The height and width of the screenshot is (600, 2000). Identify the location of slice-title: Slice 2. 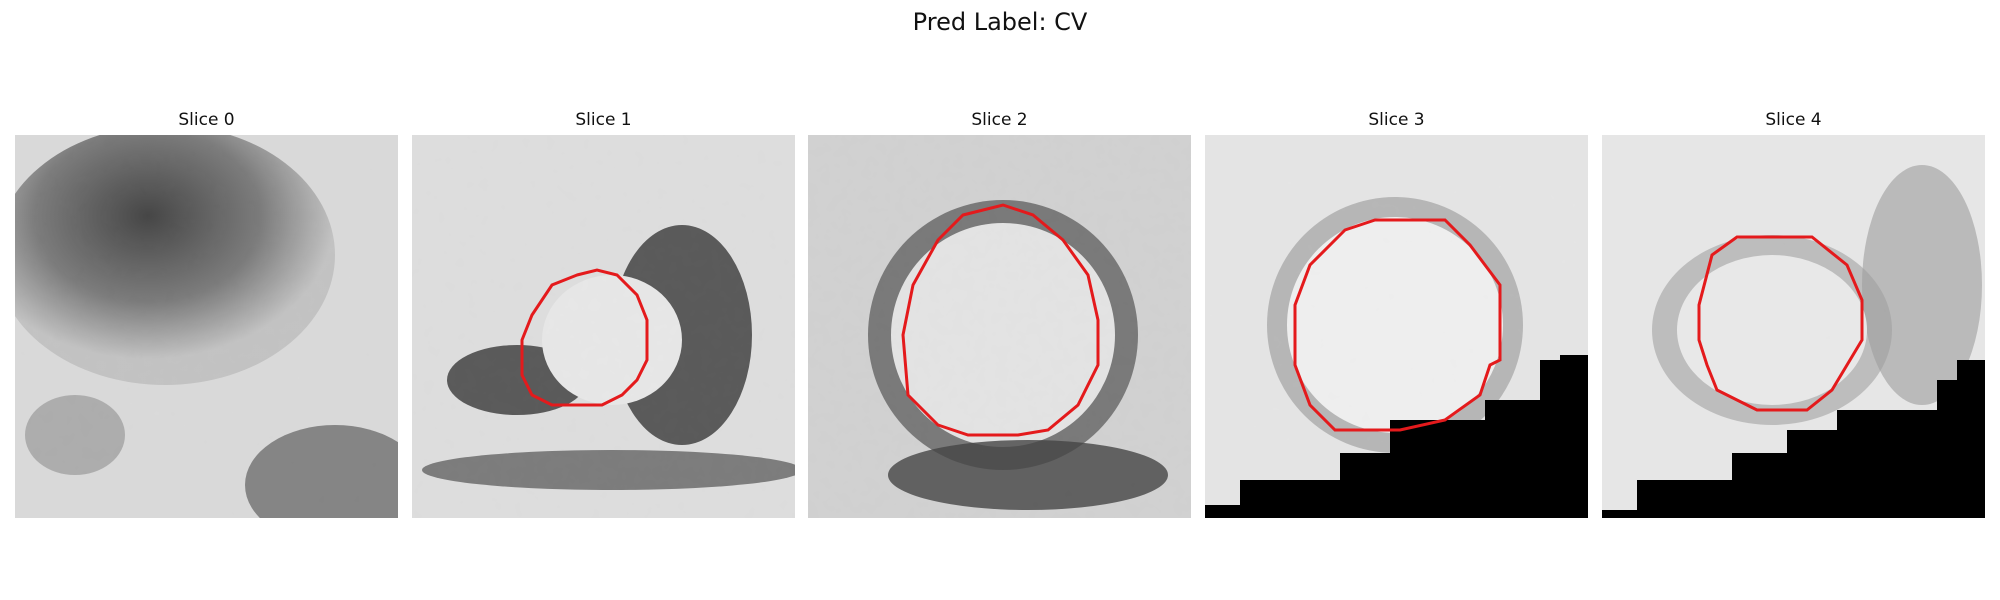
(999, 120).